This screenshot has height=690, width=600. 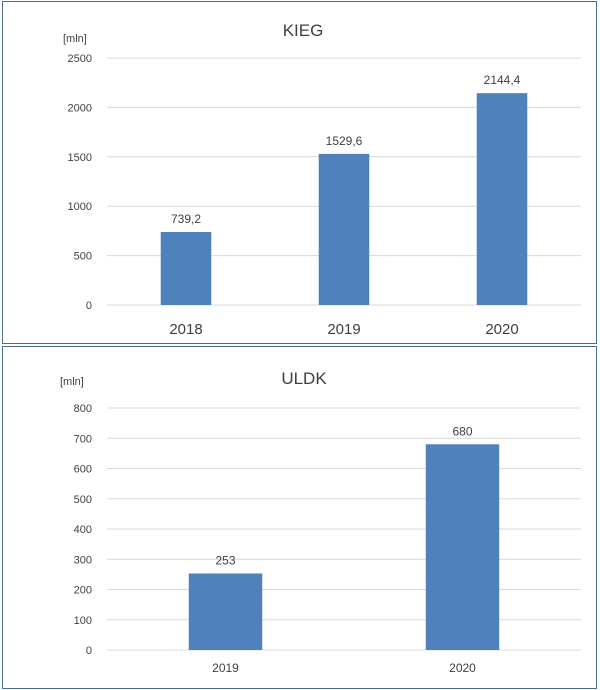 What do you see at coordinates (186, 268) in the screenshot?
I see `bar-2018` at bounding box center [186, 268].